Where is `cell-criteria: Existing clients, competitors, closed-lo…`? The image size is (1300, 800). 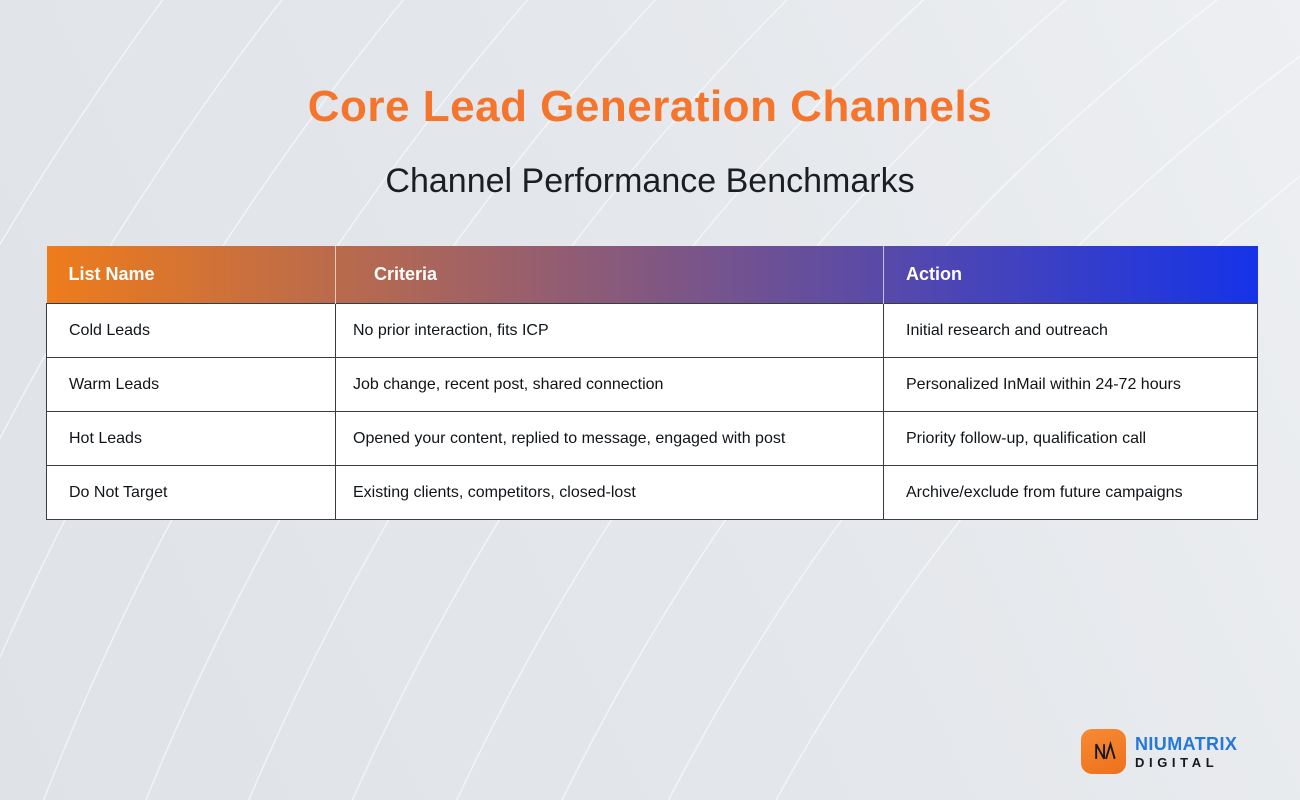
cell-criteria: Existing clients, competitors, closed-lo… is located at coordinates (609, 492).